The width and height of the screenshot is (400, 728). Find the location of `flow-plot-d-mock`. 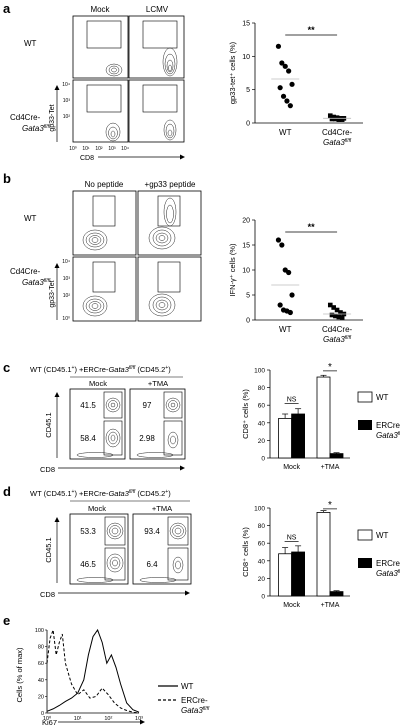

flow-plot-d-mock is located at coordinates (99, 549).